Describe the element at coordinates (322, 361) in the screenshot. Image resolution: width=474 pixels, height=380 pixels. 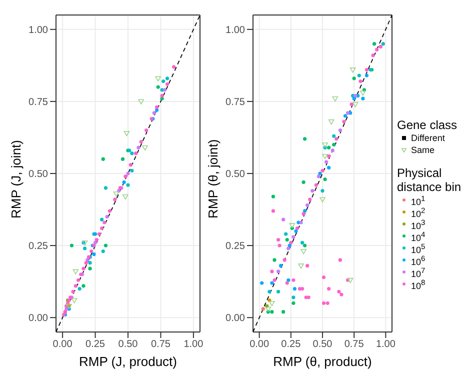
I see `x-axis-title: RMP (θ, product)` at that location.